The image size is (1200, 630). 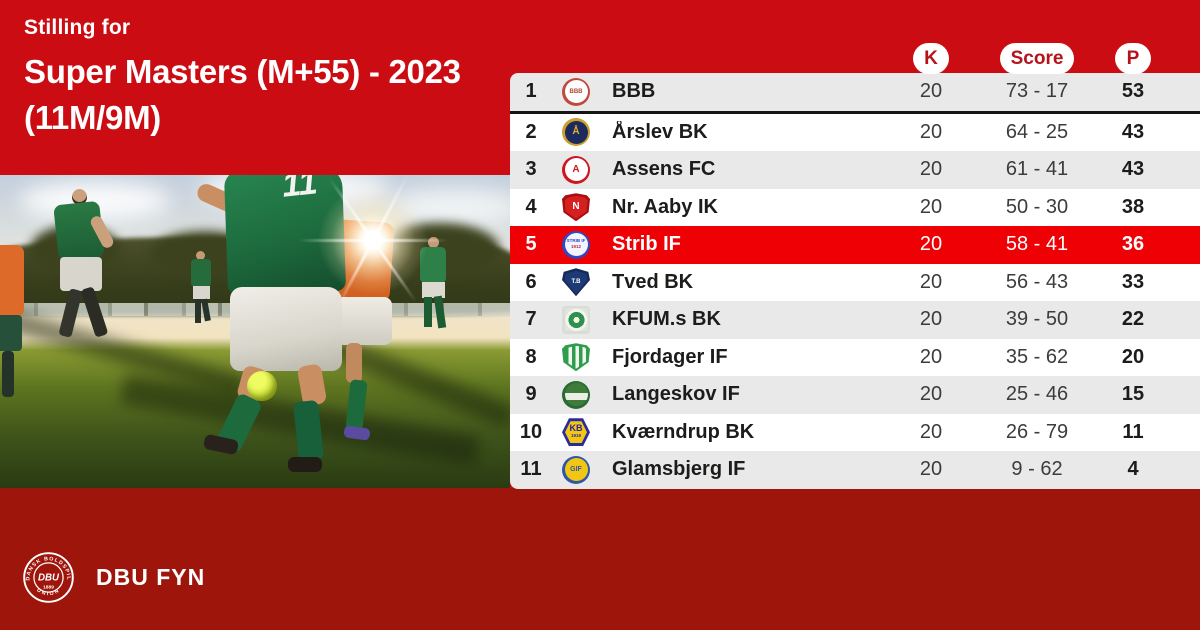 What do you see at coordinates (1037, 58) in the screenshot?
I see `column-pill-score: Score` at bounding box center [1037, 58].